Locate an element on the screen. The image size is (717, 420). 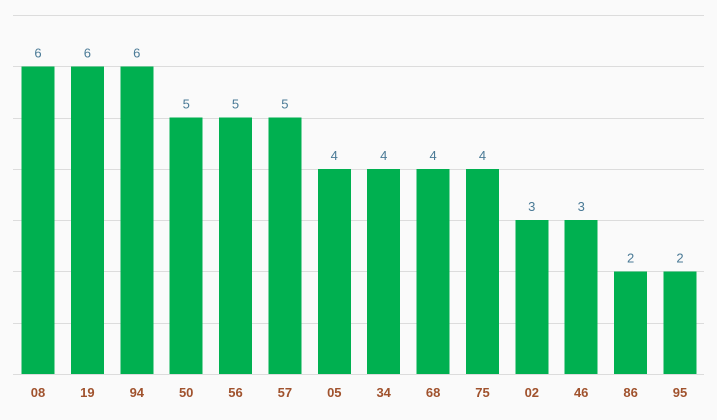
data-label-46: 3 is located at coordinates (581, 206).